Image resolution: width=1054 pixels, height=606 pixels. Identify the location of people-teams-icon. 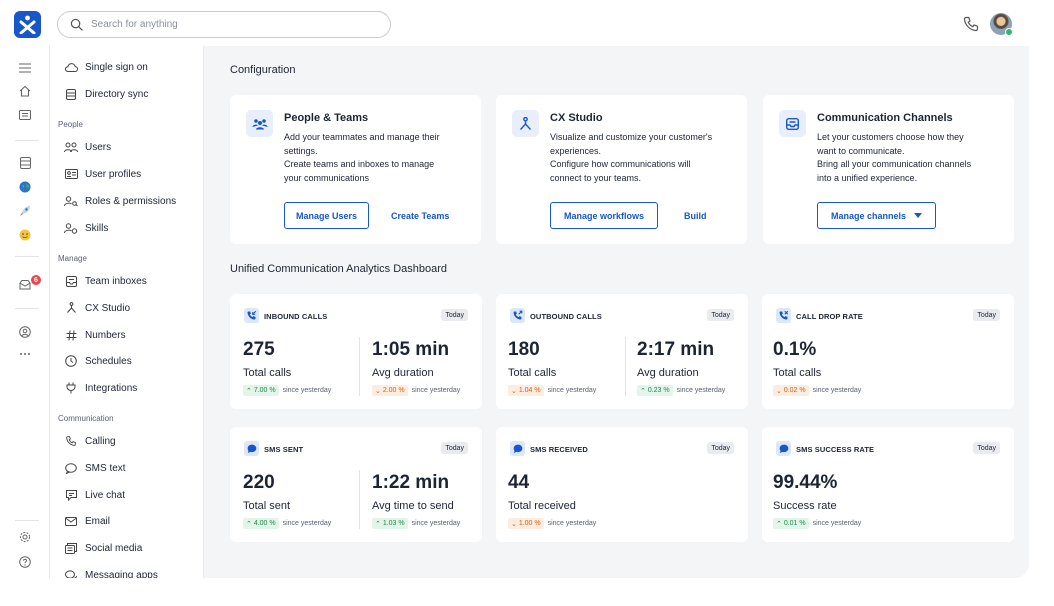
(259, 123).